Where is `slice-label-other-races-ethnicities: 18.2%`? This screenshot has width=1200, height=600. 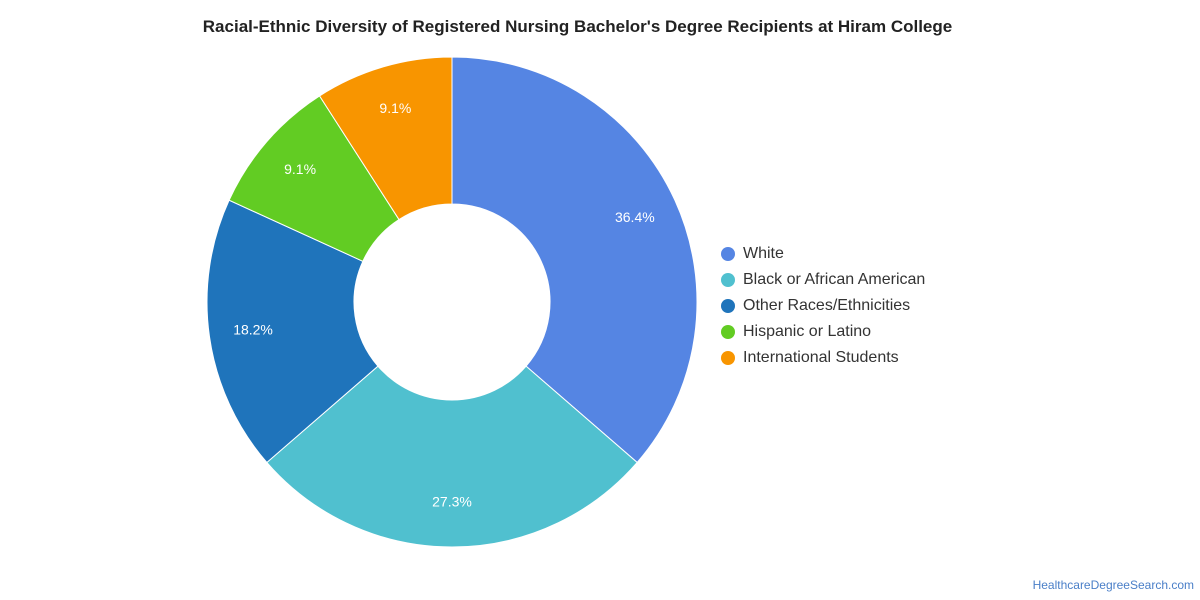
slice-label-other-races-ethnicities: 18.2% is located at coordinates (253, 329).